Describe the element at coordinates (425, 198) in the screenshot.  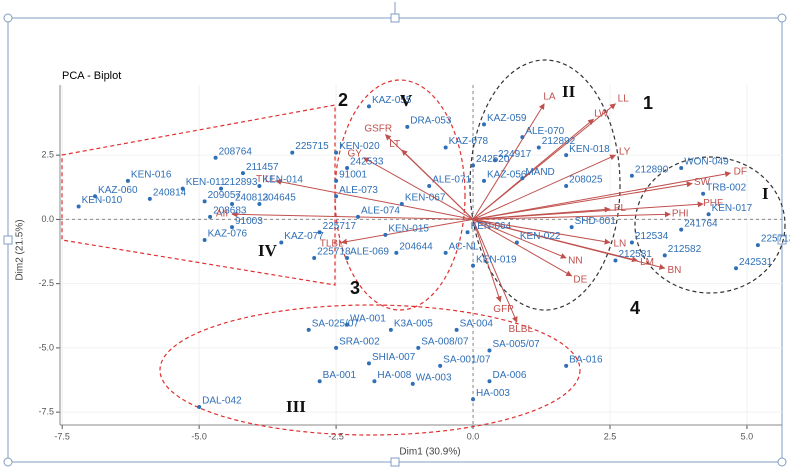
I see `point-label: KEN-067` at that location.